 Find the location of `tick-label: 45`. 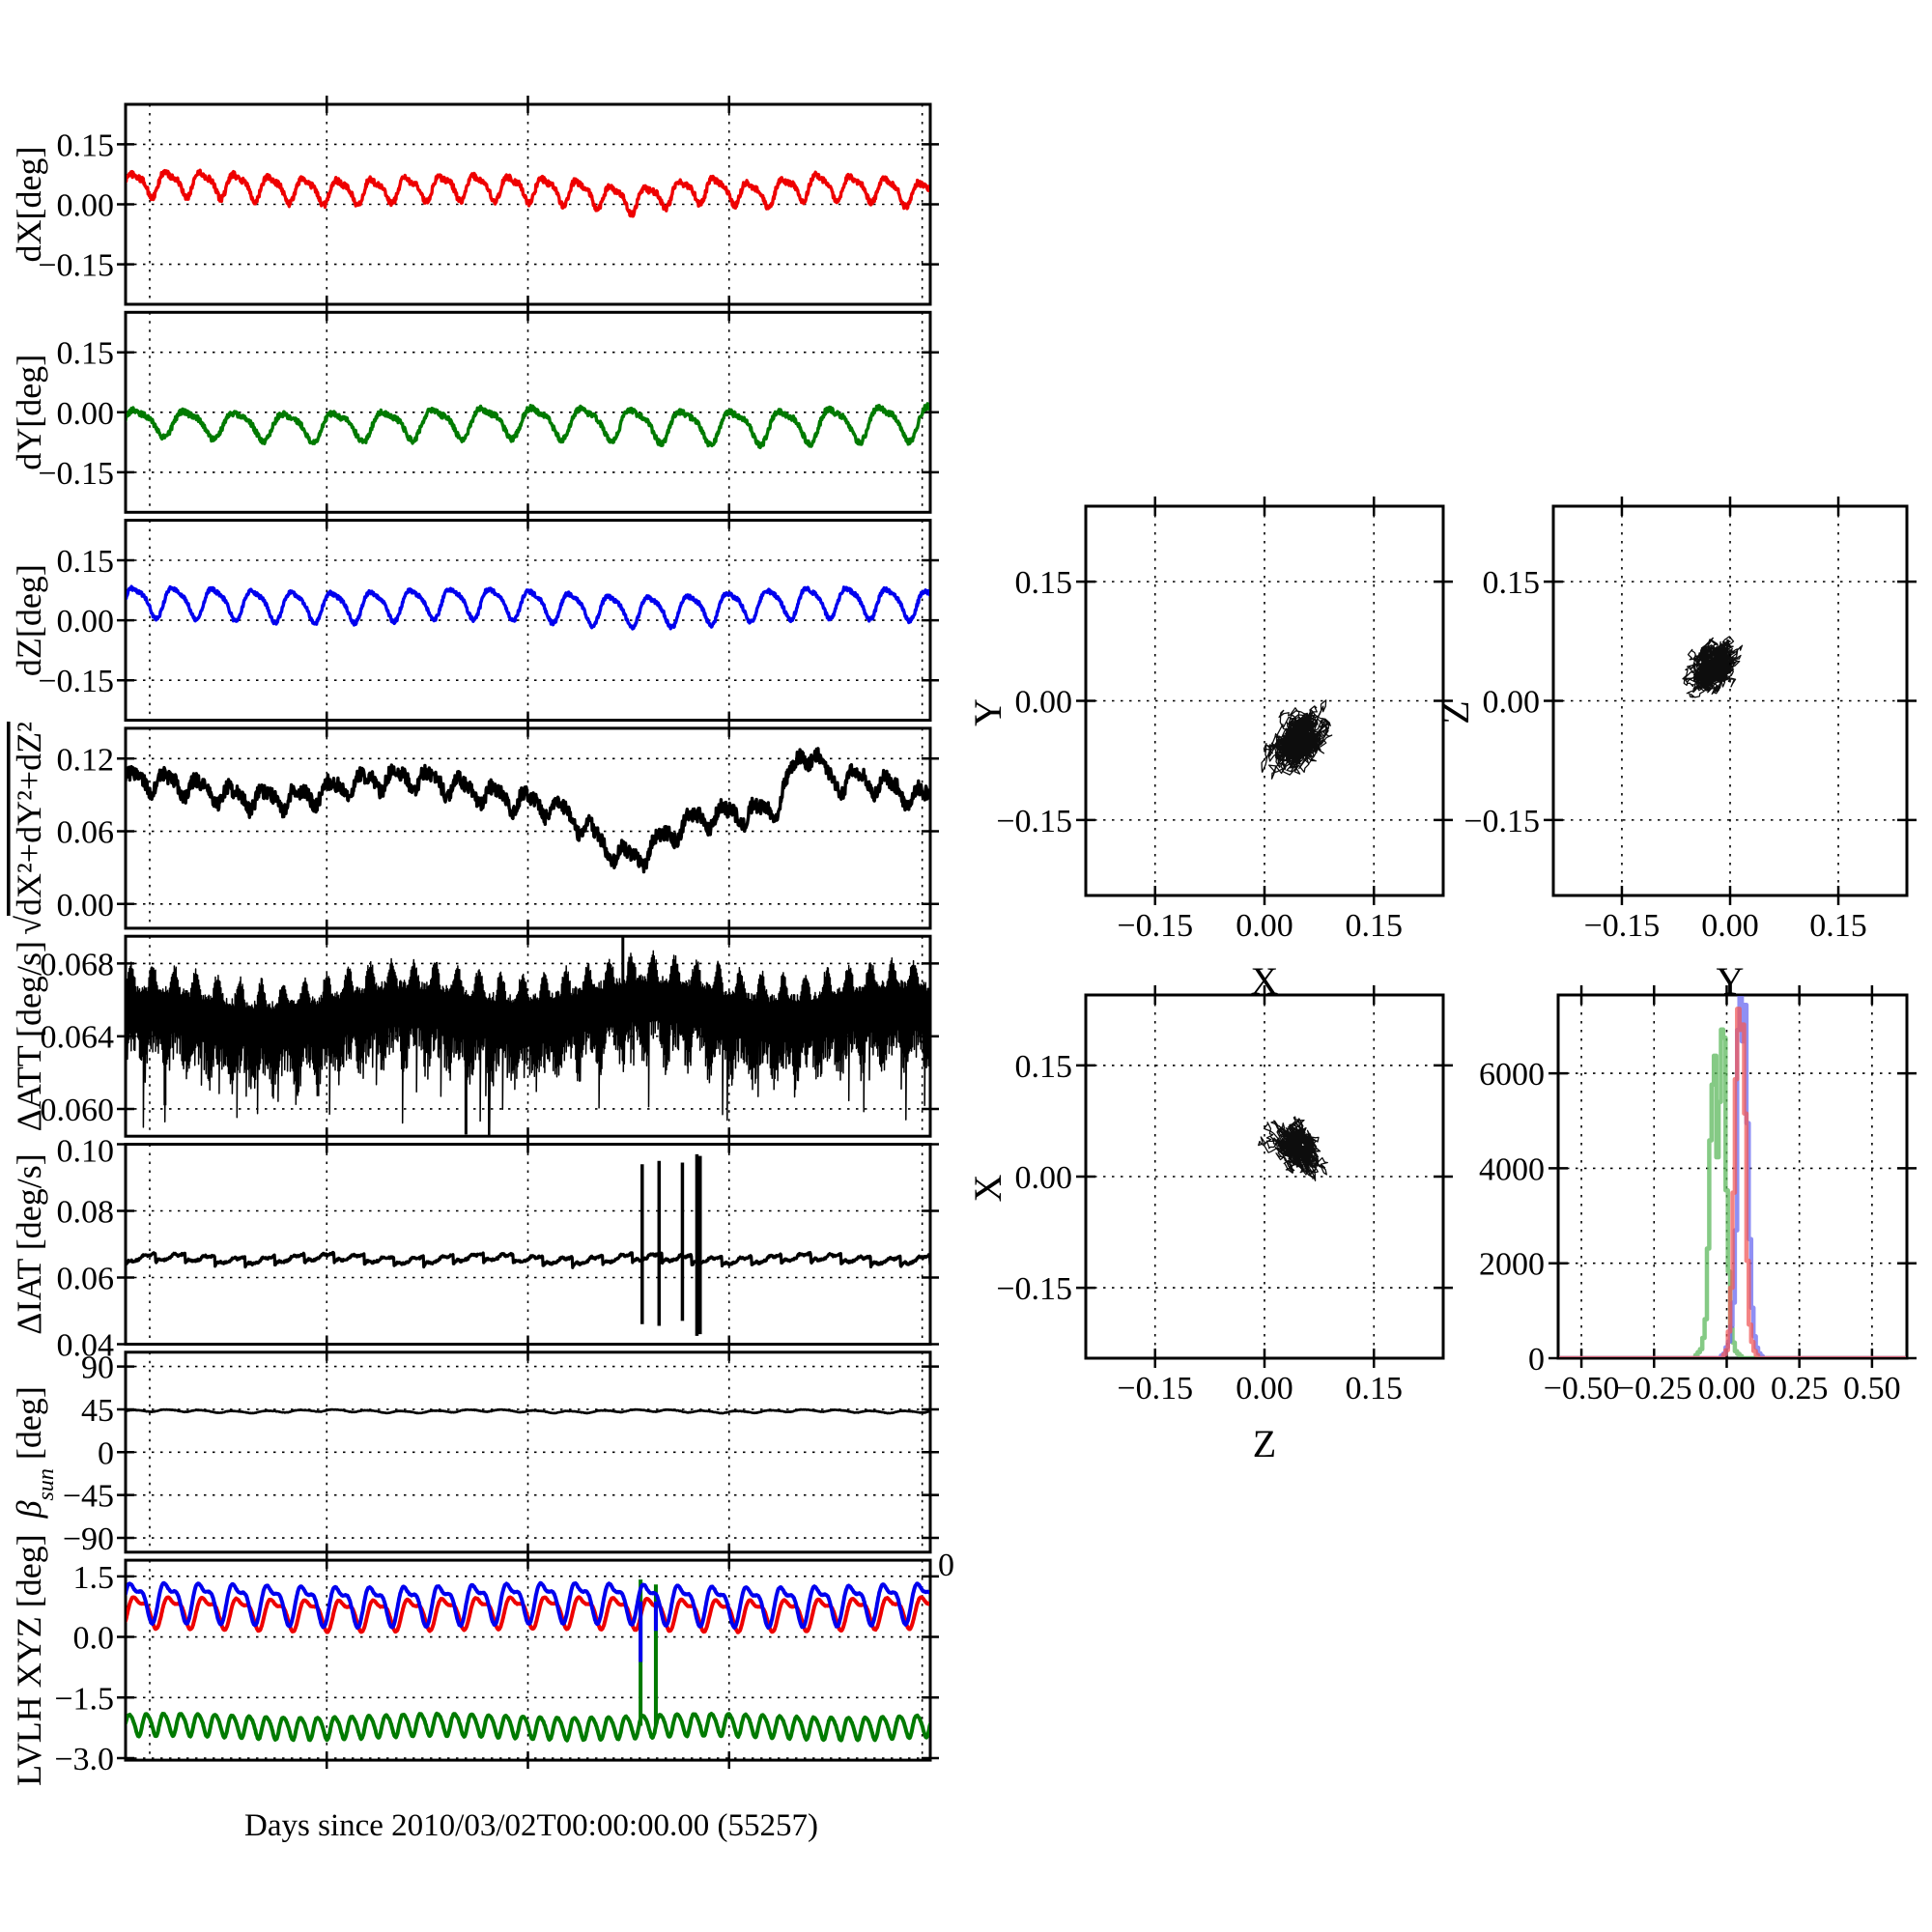

tick-label: 45 is located at coordinates (97, 1411).